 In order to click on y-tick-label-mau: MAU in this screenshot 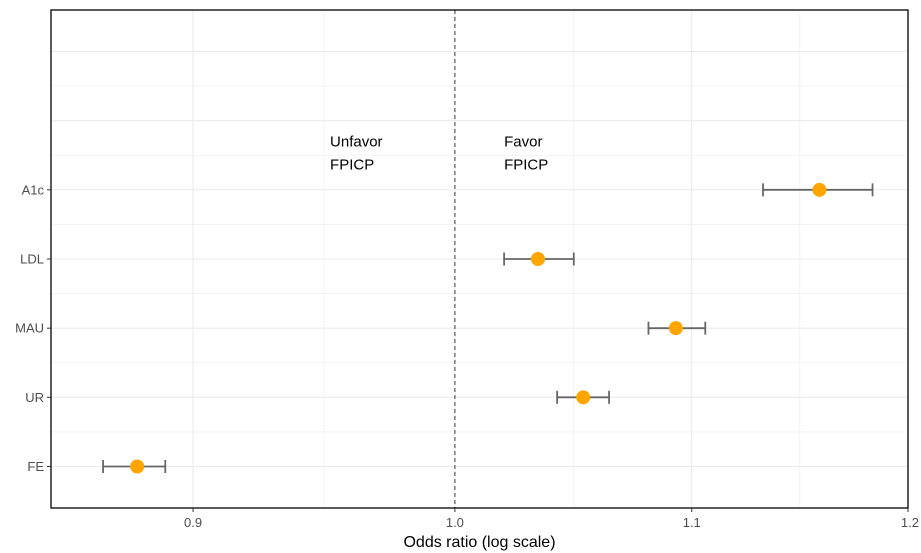, I will do `click(29, 328)`.